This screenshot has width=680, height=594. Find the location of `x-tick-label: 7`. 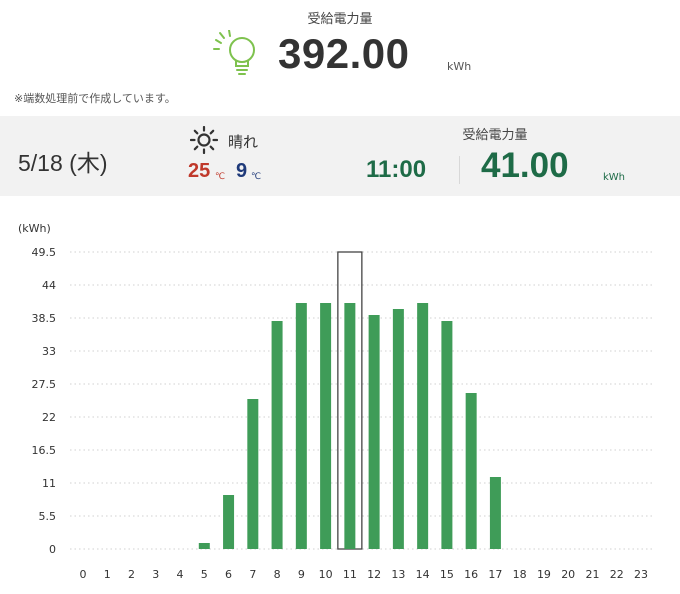

x-tick-label: 7 is located at coordinates (252, 574).